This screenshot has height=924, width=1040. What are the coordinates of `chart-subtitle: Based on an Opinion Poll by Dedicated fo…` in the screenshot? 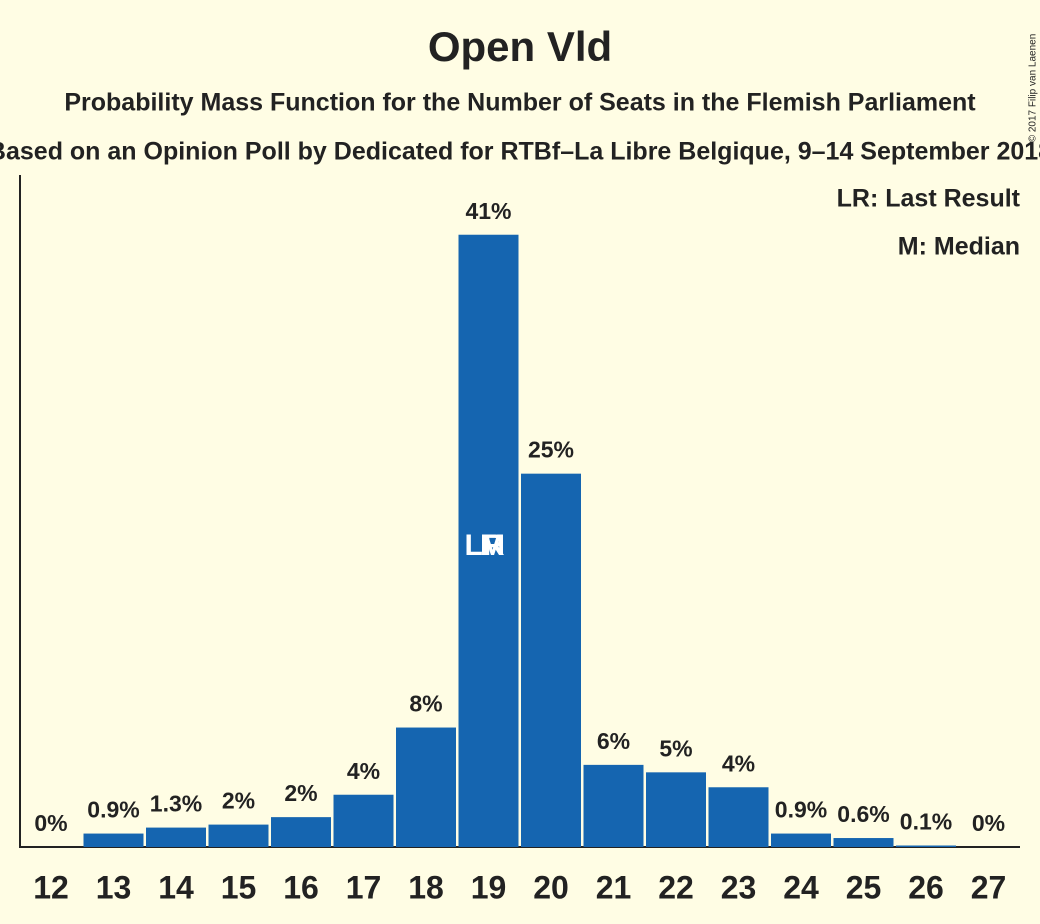 It's located at (520, 152).